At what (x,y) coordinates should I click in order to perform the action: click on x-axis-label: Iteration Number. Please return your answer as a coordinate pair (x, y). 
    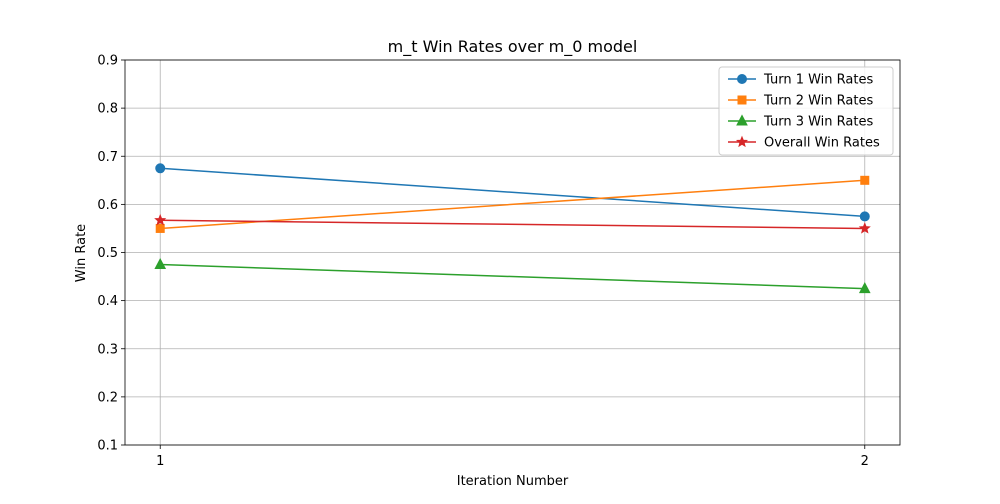
    Looking at the image, I should click on (513, 481).